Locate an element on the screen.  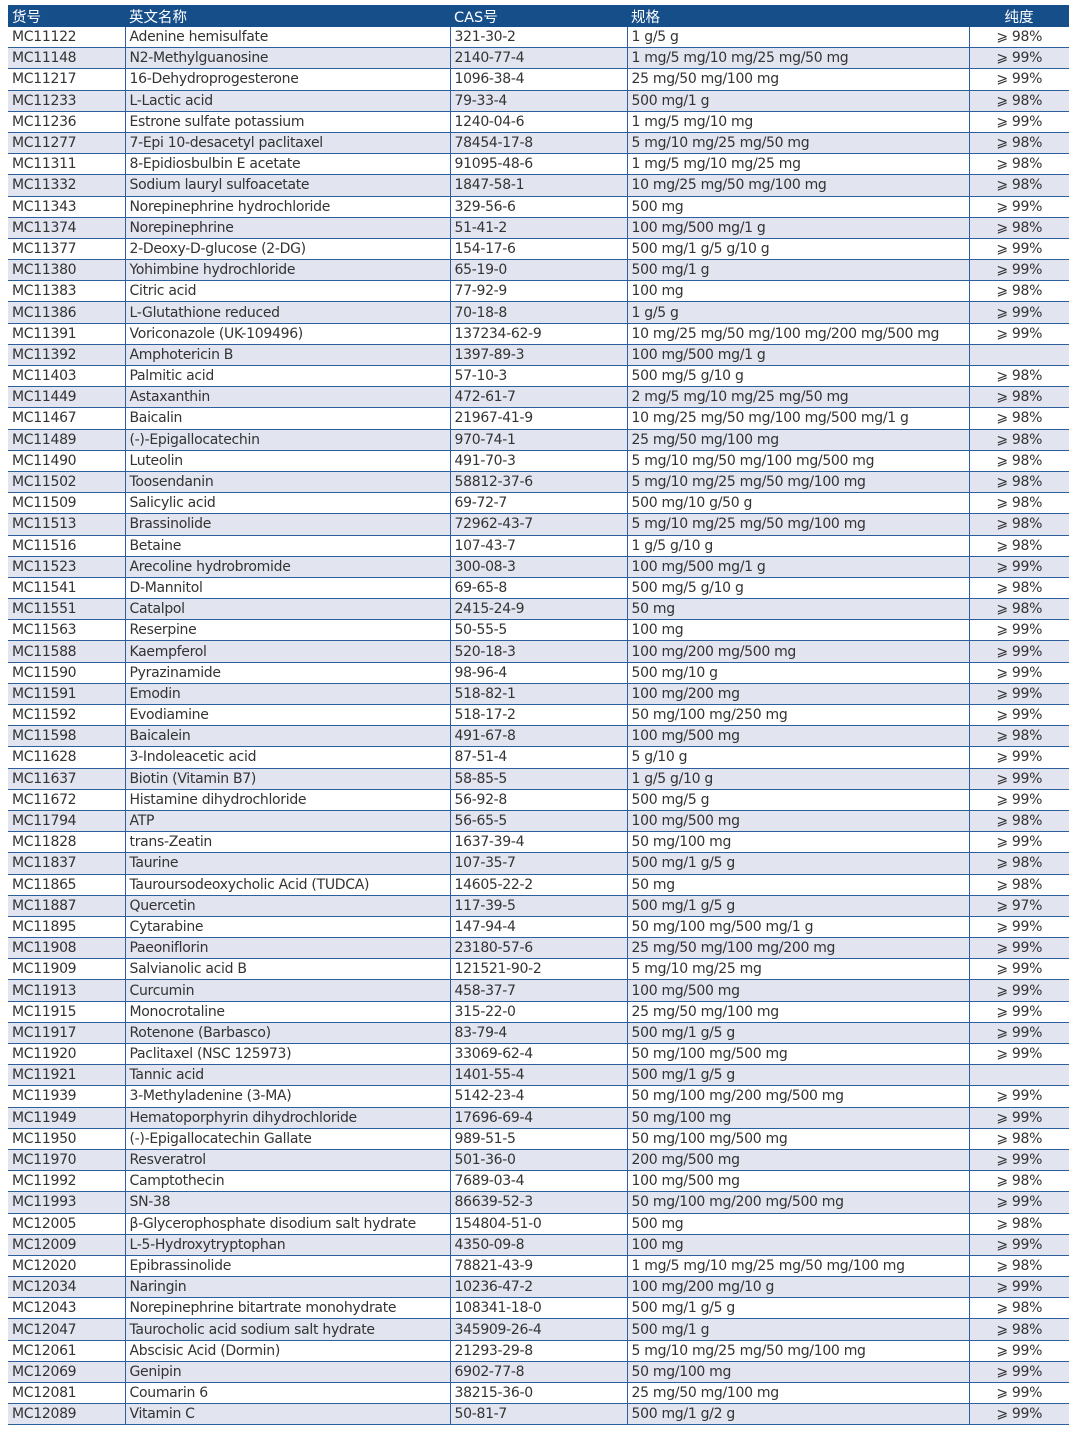
cell-specification: 10 mg/25 mg/50 mg/100 mg is located at coordinates (797, 185).